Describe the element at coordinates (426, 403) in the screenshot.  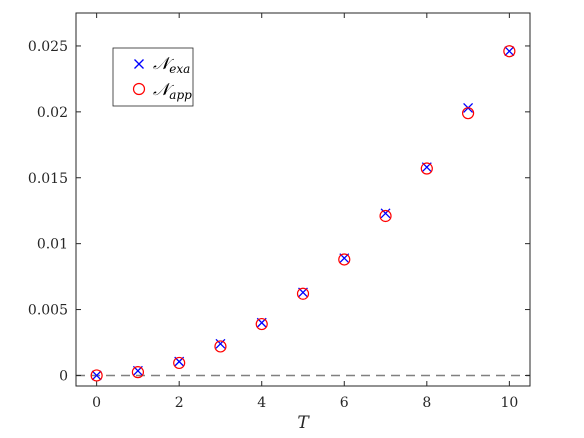
I see `x-tick-label: 8` at that location.